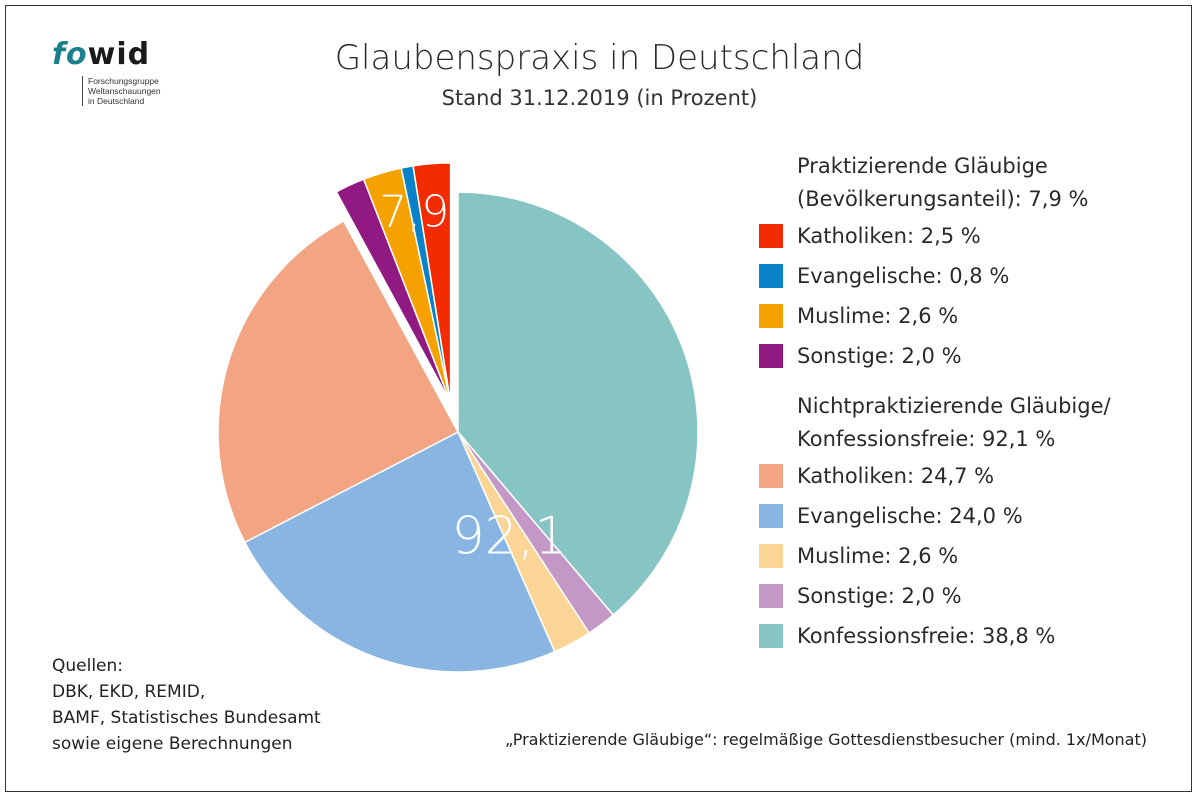 Image resolution: width=1199 pixels, height=799 pixels. I want to click on legend-label: Konfessionsfreie: 38,8 %, so click(926, 636).